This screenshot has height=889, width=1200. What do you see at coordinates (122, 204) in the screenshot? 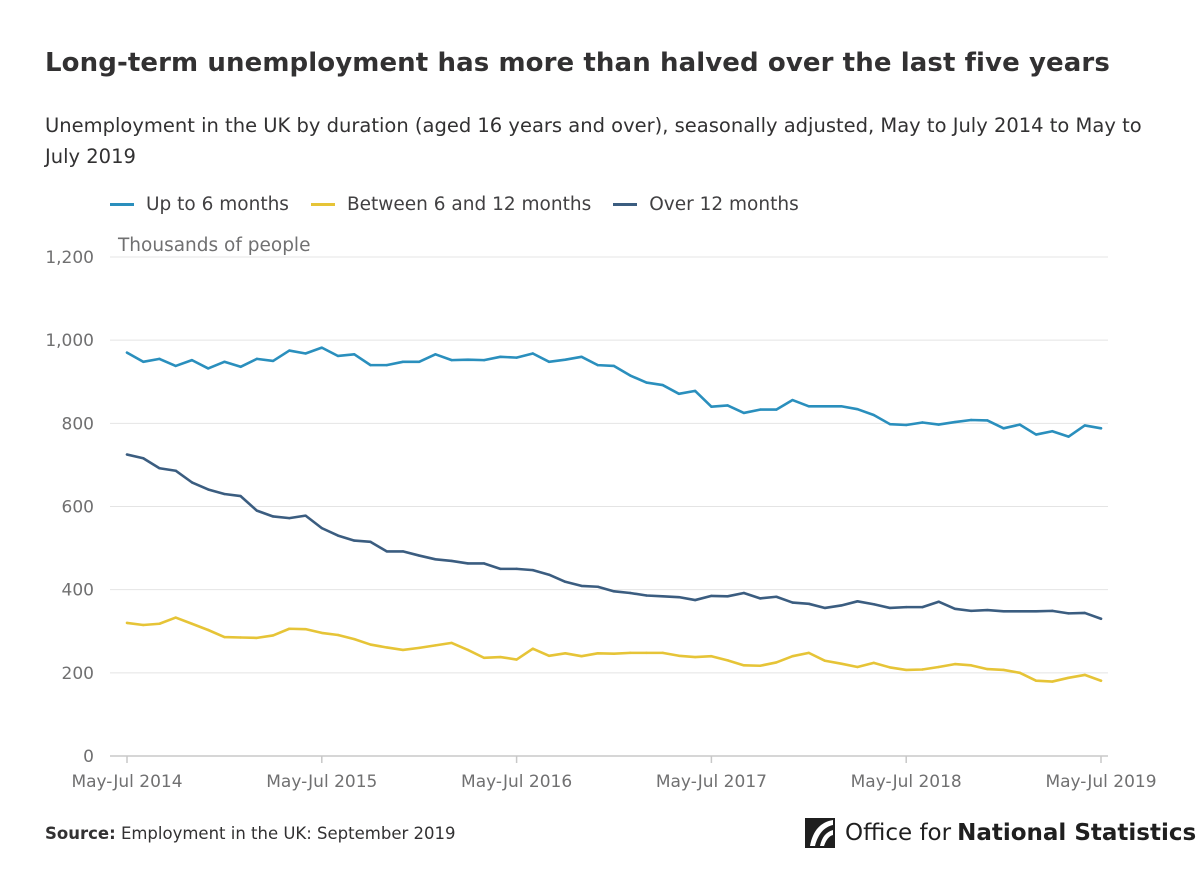
I see `legend-swatch-up-to-6-months` at bounding box center [122, 204].